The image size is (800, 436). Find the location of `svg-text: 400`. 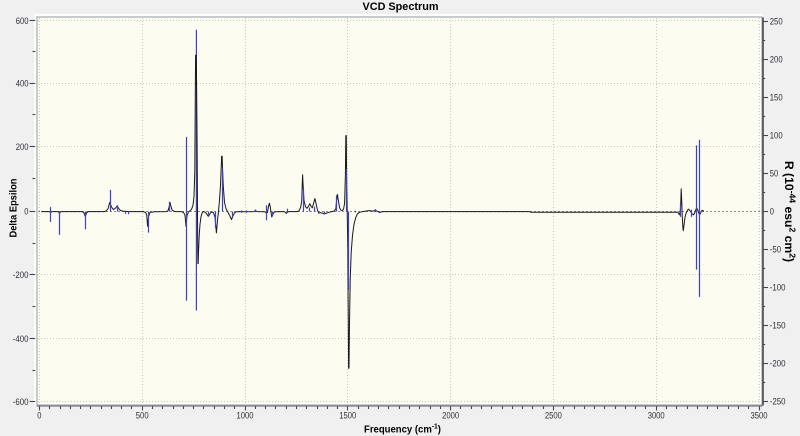

svg-text: 400 is located at coordinates (22, 83).